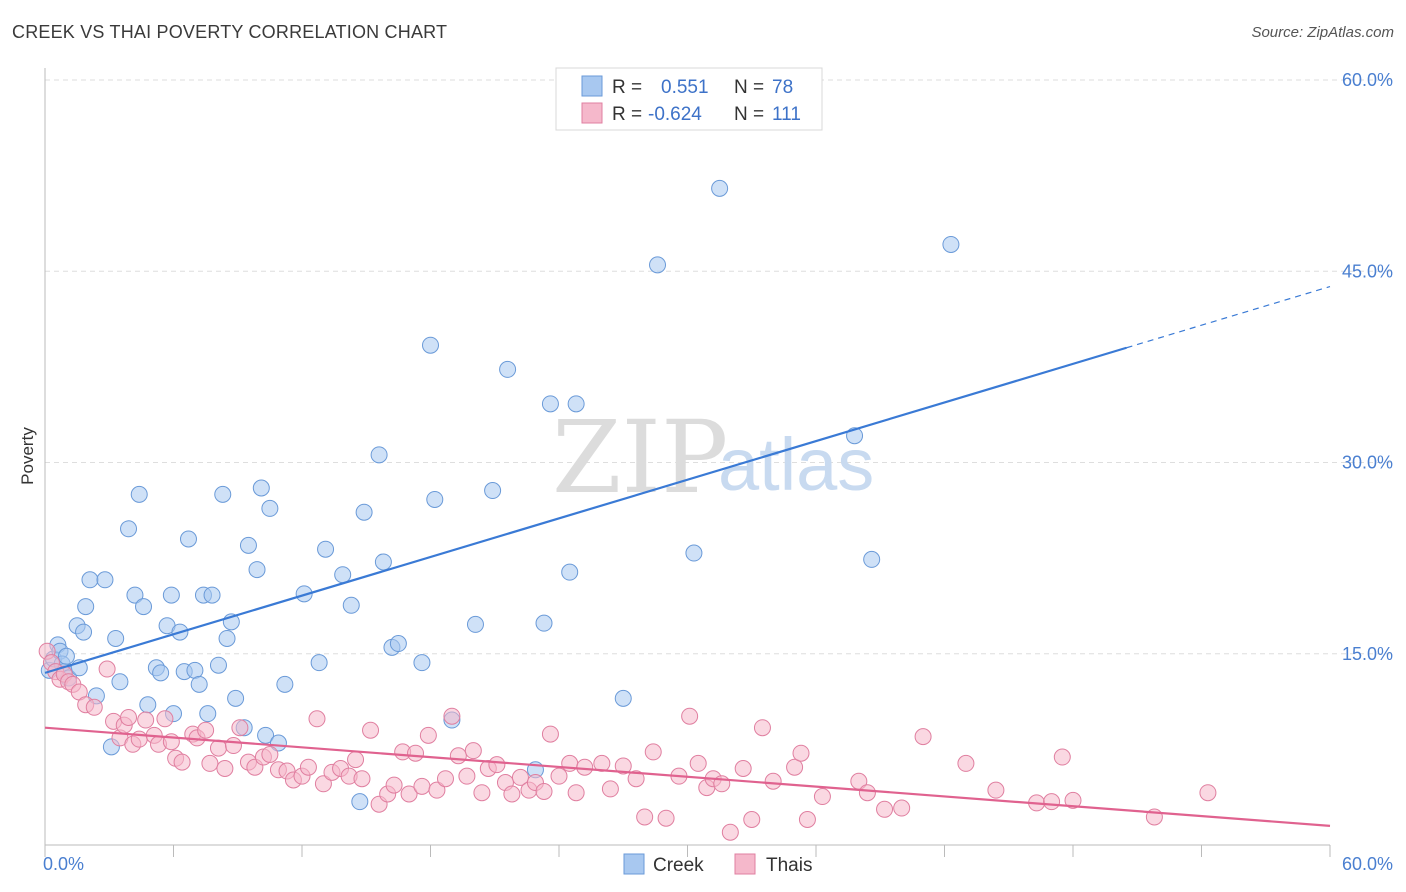 The height and width of the screenshot is (892, 1406). Describe the element at coordinates (678, 865) in the screenshot. I see `bottom-legend-creek: Creek` at that location.